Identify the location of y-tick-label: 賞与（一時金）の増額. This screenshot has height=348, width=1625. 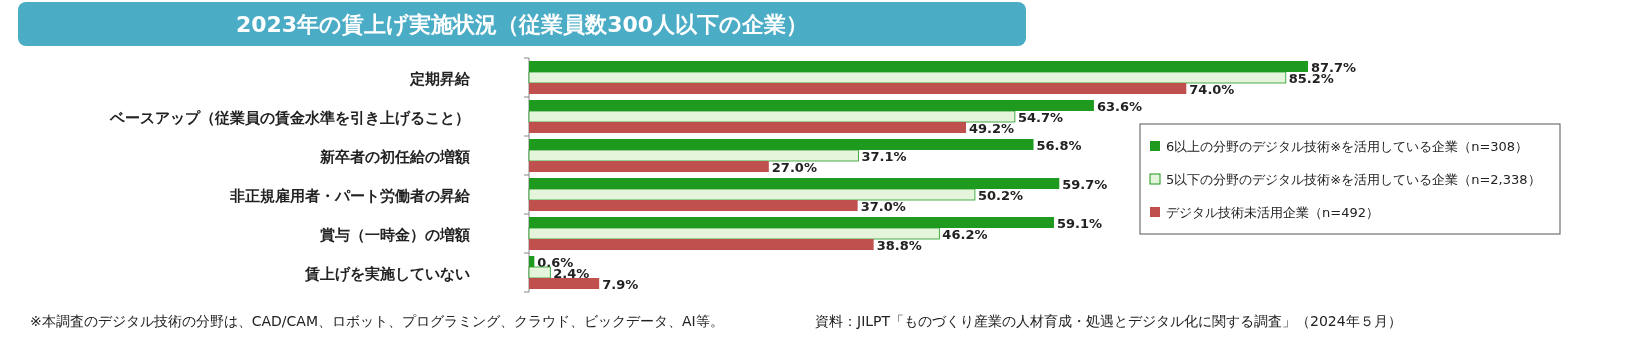
(395, 234).